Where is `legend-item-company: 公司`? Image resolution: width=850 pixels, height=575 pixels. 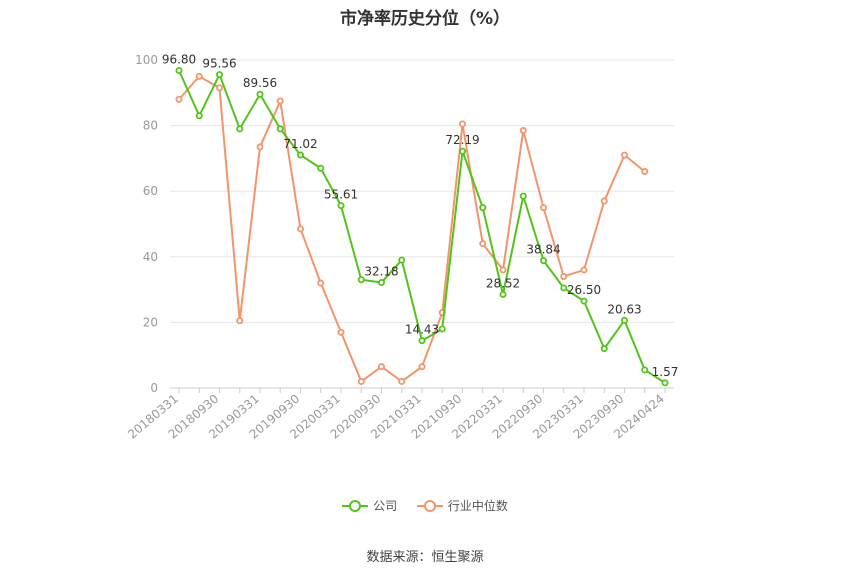 legend-item-company: 公司 is located at coordinates (369, 505).